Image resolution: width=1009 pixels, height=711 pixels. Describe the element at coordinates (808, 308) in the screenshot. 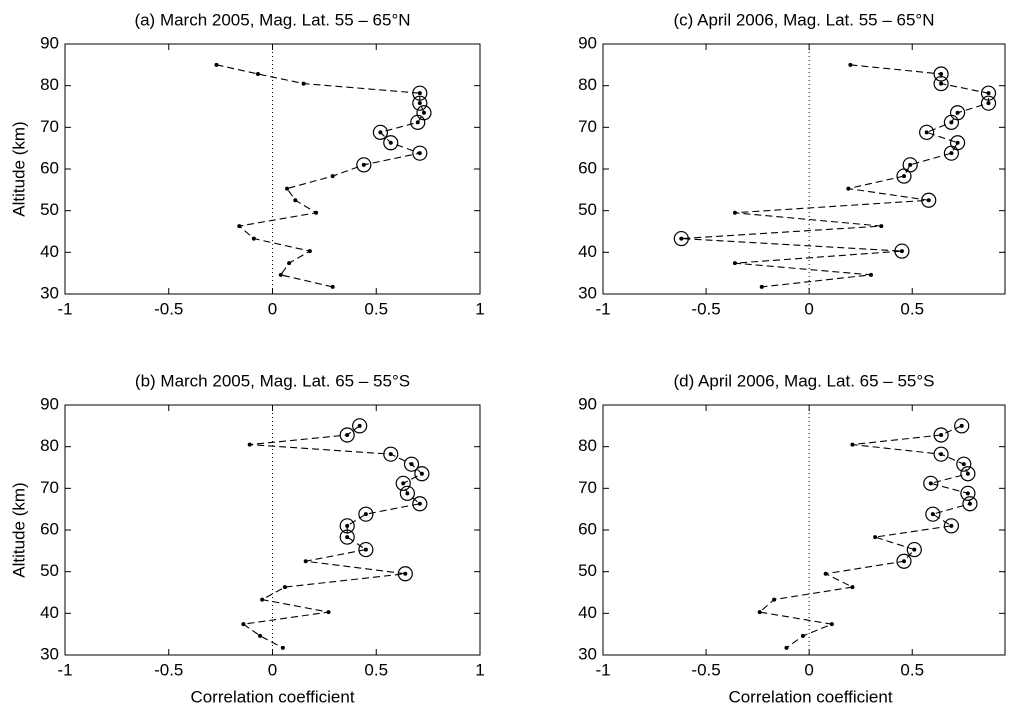

I see `x-tick-label: 0` at that location.